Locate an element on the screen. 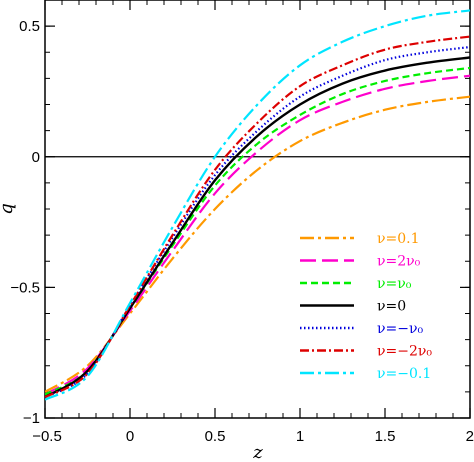  x-tick-label: 1 is located at coordinates (300, 436).